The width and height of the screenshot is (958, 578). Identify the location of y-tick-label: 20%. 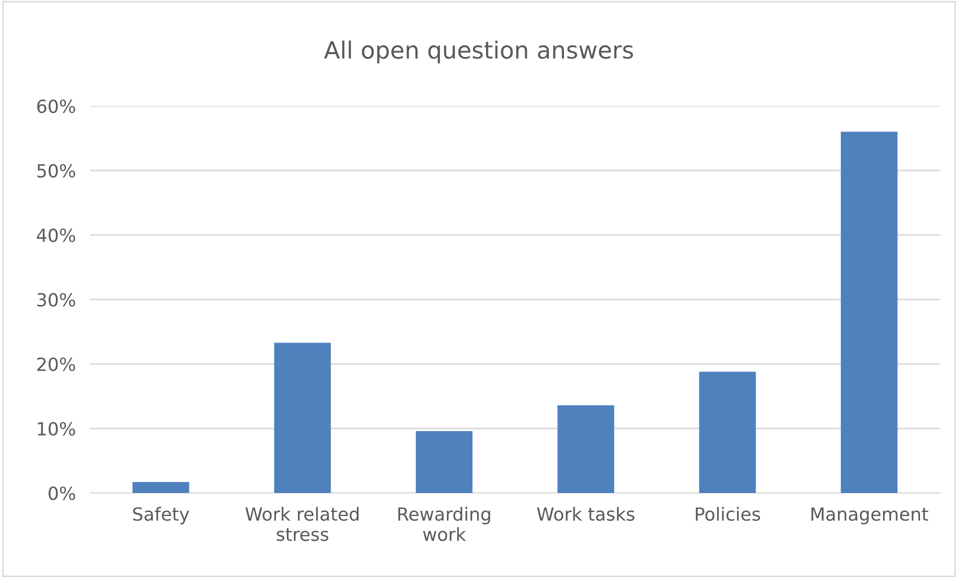
(56, 364).